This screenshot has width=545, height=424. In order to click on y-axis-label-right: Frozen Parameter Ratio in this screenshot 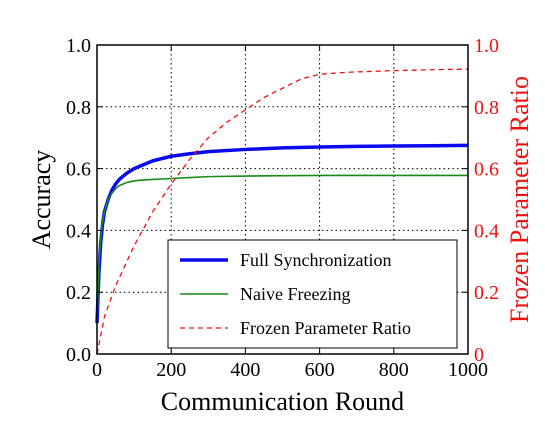, I will do `click(519, 199)`.